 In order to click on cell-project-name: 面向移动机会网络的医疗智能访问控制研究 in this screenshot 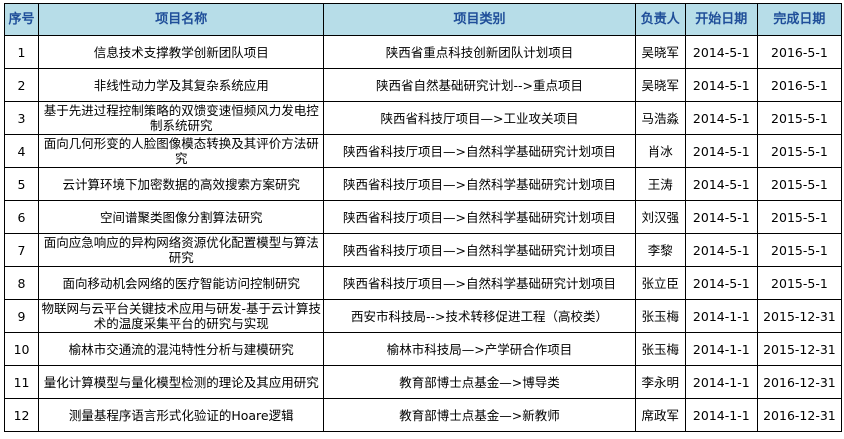, I will do `click(181, 283)`.